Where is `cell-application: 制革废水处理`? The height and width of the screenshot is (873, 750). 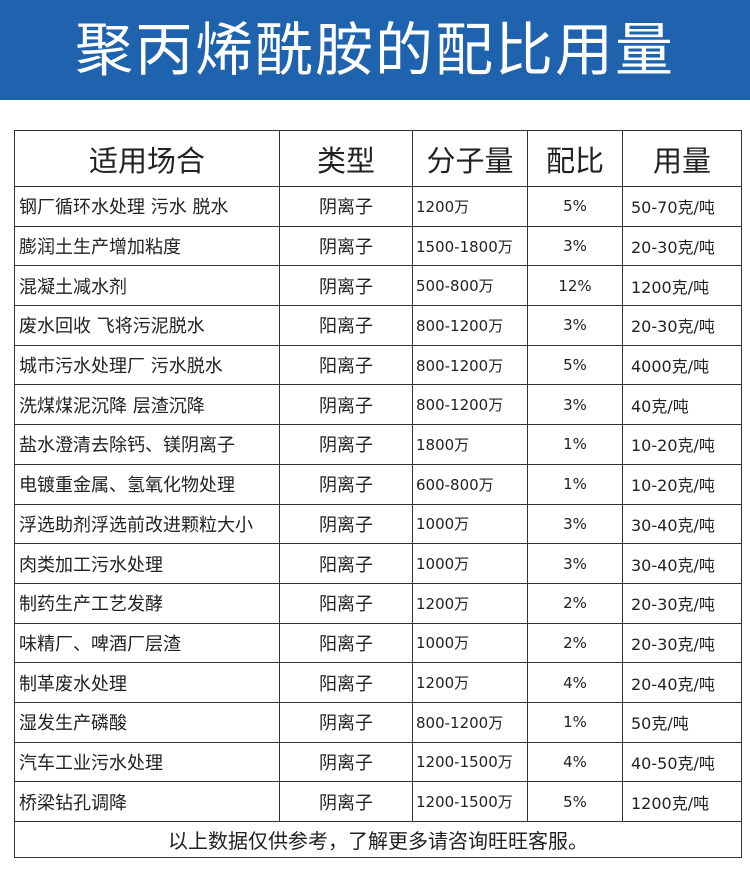 cell-application: 制革废水处理 is located at coordinates (147, 682).